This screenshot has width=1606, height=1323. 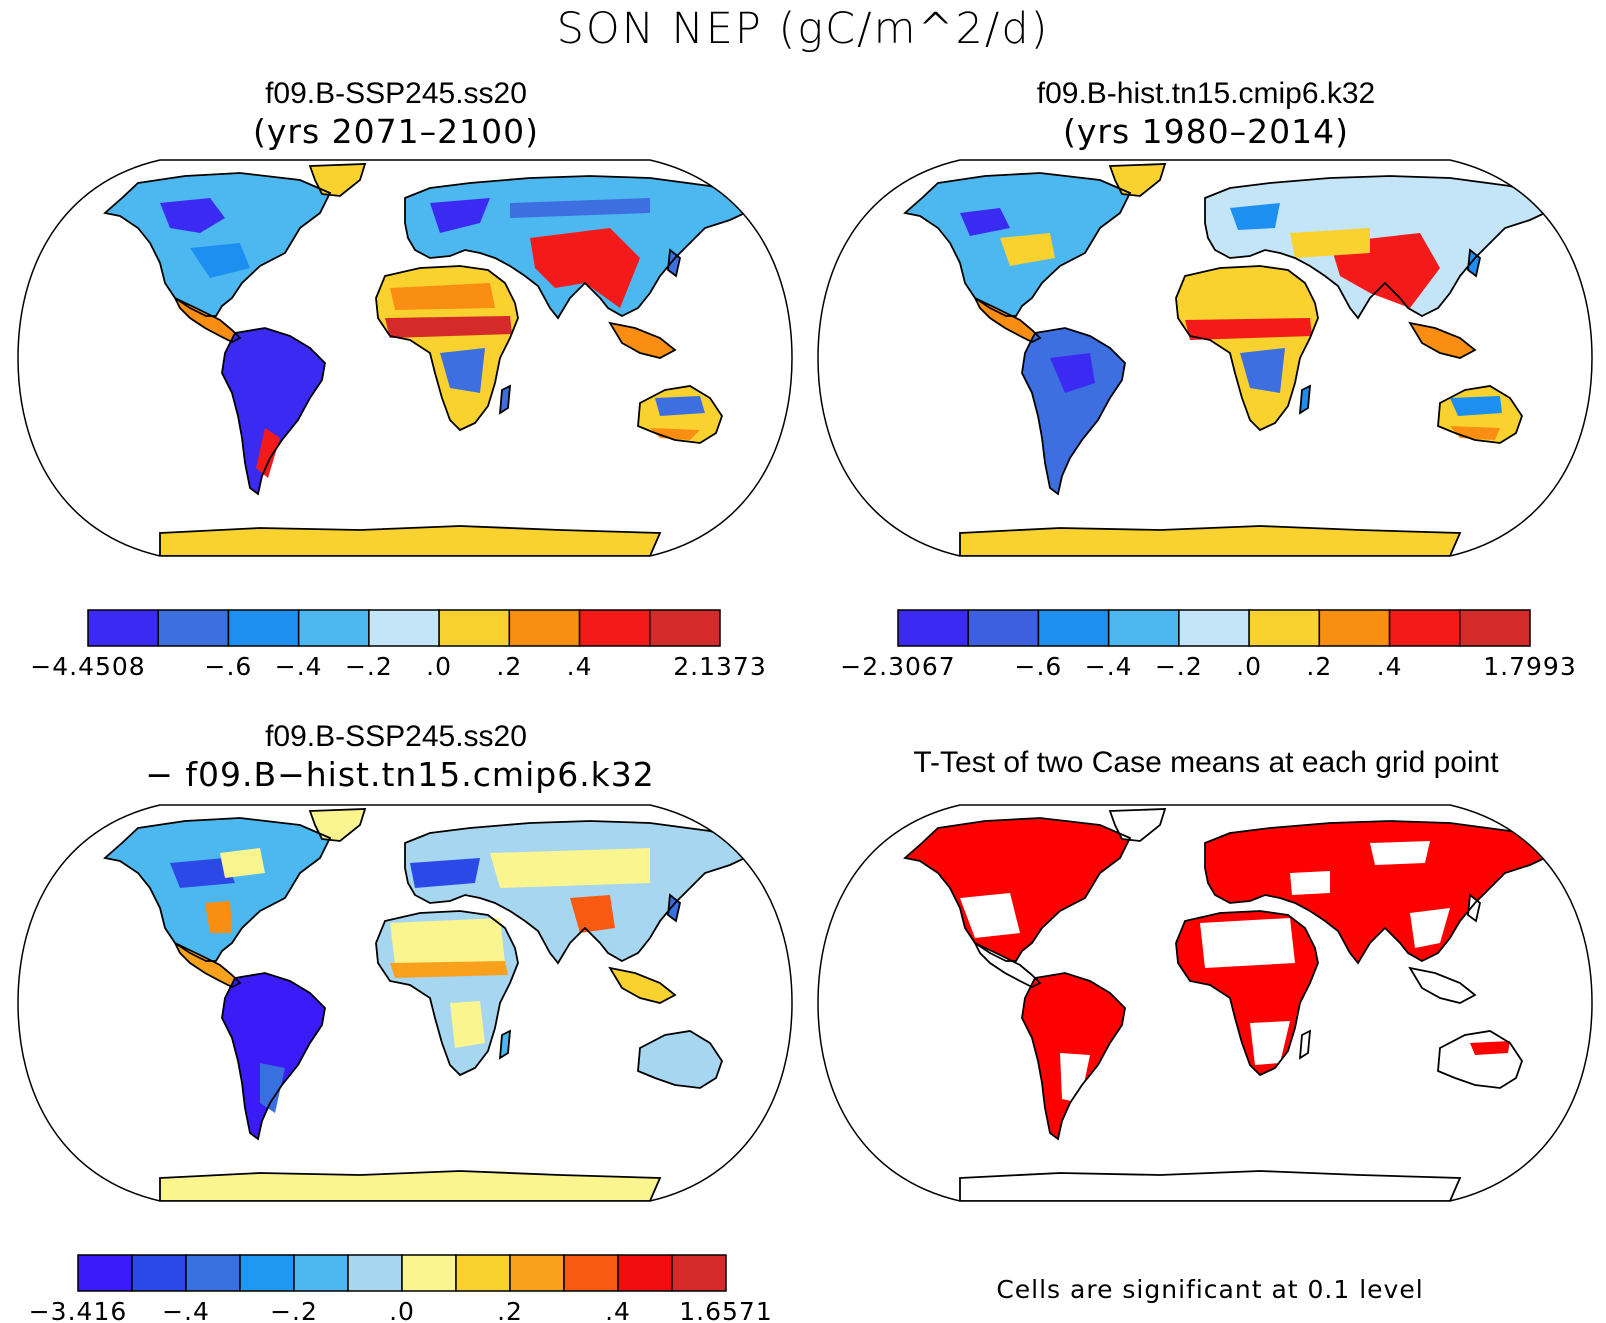 I want to click on continent-europe_asia, so click(x=1377, y=892).